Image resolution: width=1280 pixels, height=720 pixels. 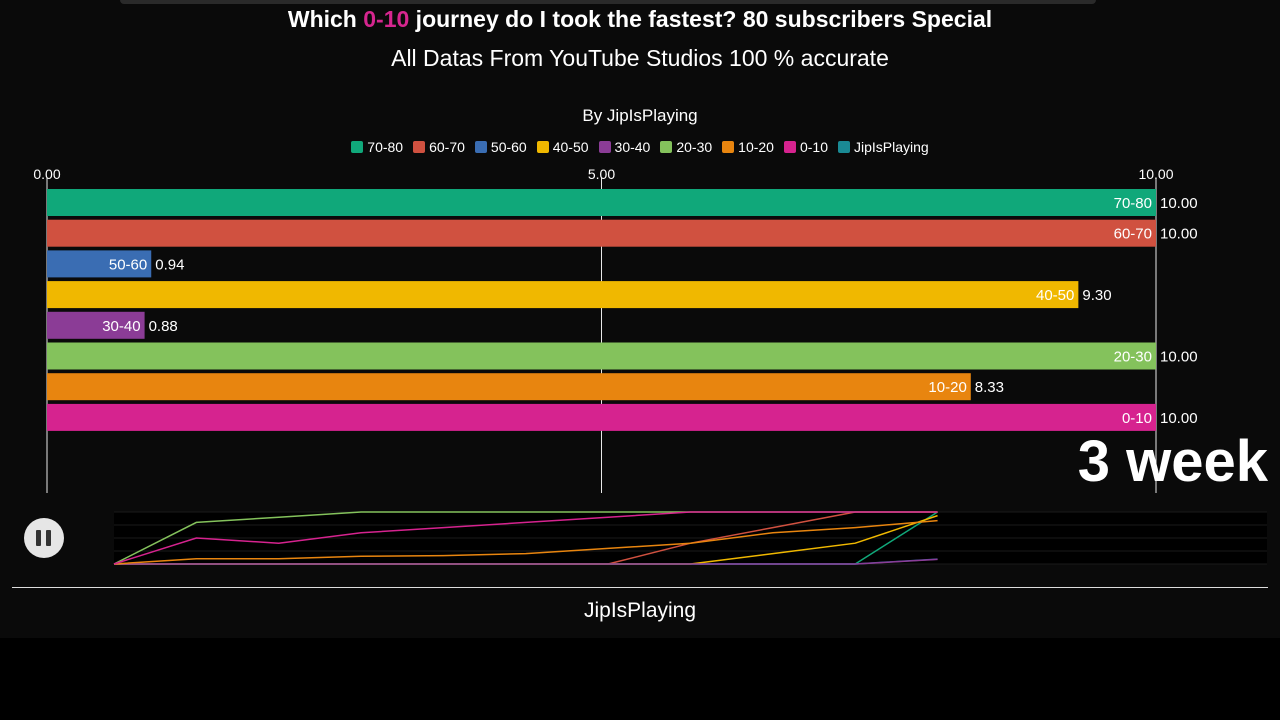 What do you see at coordinates (1155, 174) in the screenshot?
I see `x-tick-label: 10.00` at bounding box center [1155, 174].